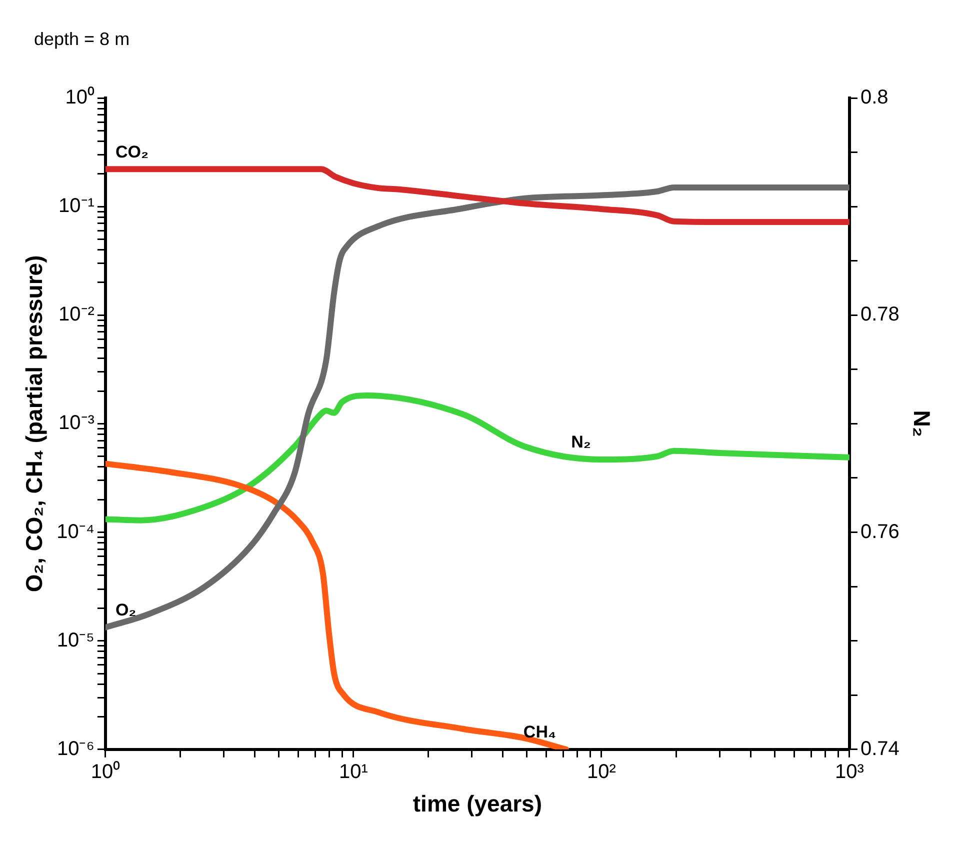  Describe the element at coordinates (76, 206) in the screenshot. I see `y-tick-label: 10⁻¹` at that location.